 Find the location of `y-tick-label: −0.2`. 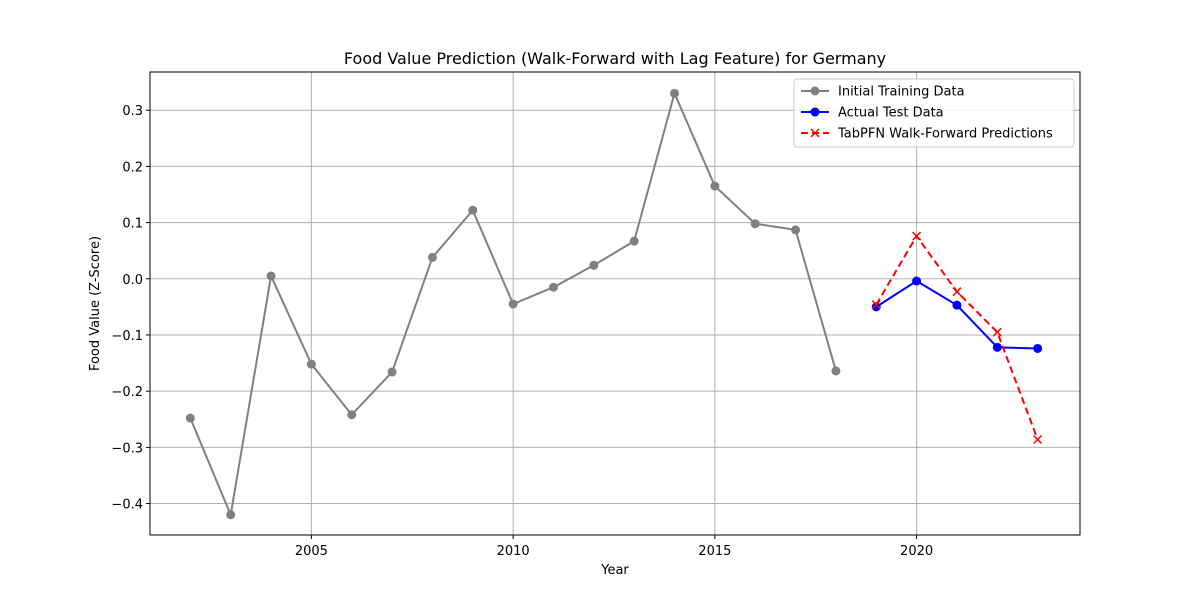

y-tick-label: −0.2 is located at coordinates (127, 392).